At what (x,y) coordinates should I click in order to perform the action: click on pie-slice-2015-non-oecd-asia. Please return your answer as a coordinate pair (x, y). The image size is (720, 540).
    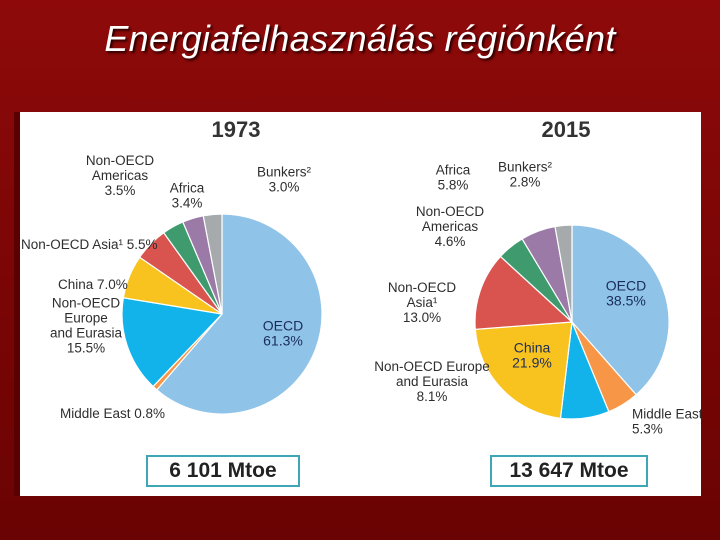
    Looking at the image, I should click on (524, 292).